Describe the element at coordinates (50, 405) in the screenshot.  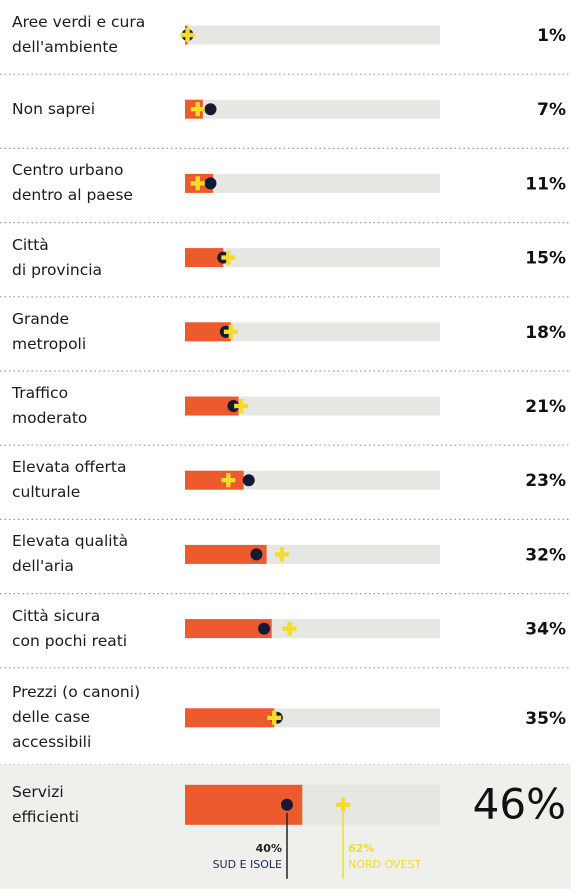
I see `category-label: Traffico moderato` at that location.